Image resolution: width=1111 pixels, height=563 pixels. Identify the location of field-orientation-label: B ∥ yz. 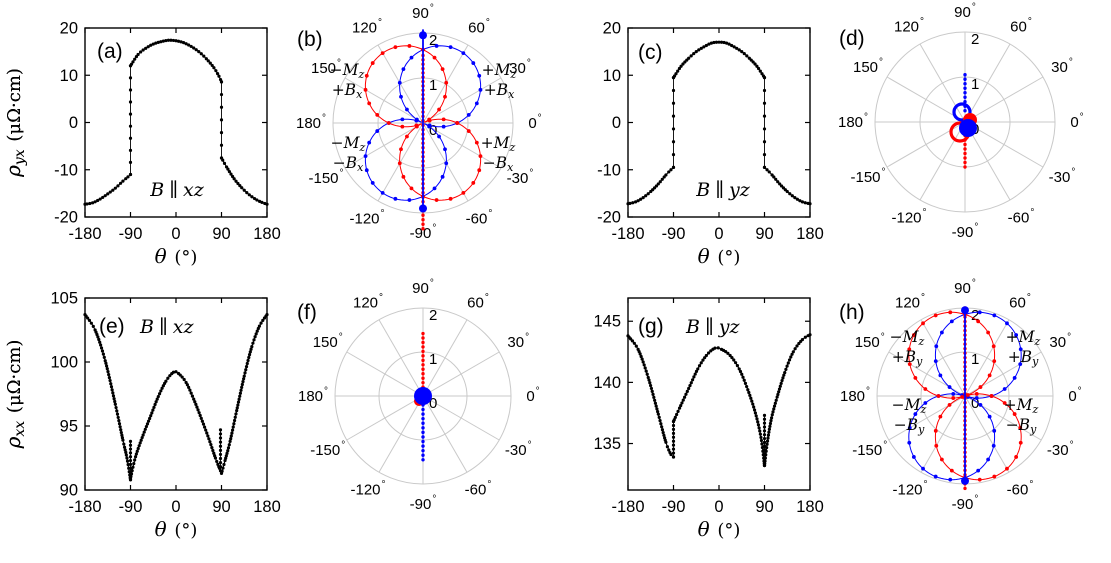
(712, 327).